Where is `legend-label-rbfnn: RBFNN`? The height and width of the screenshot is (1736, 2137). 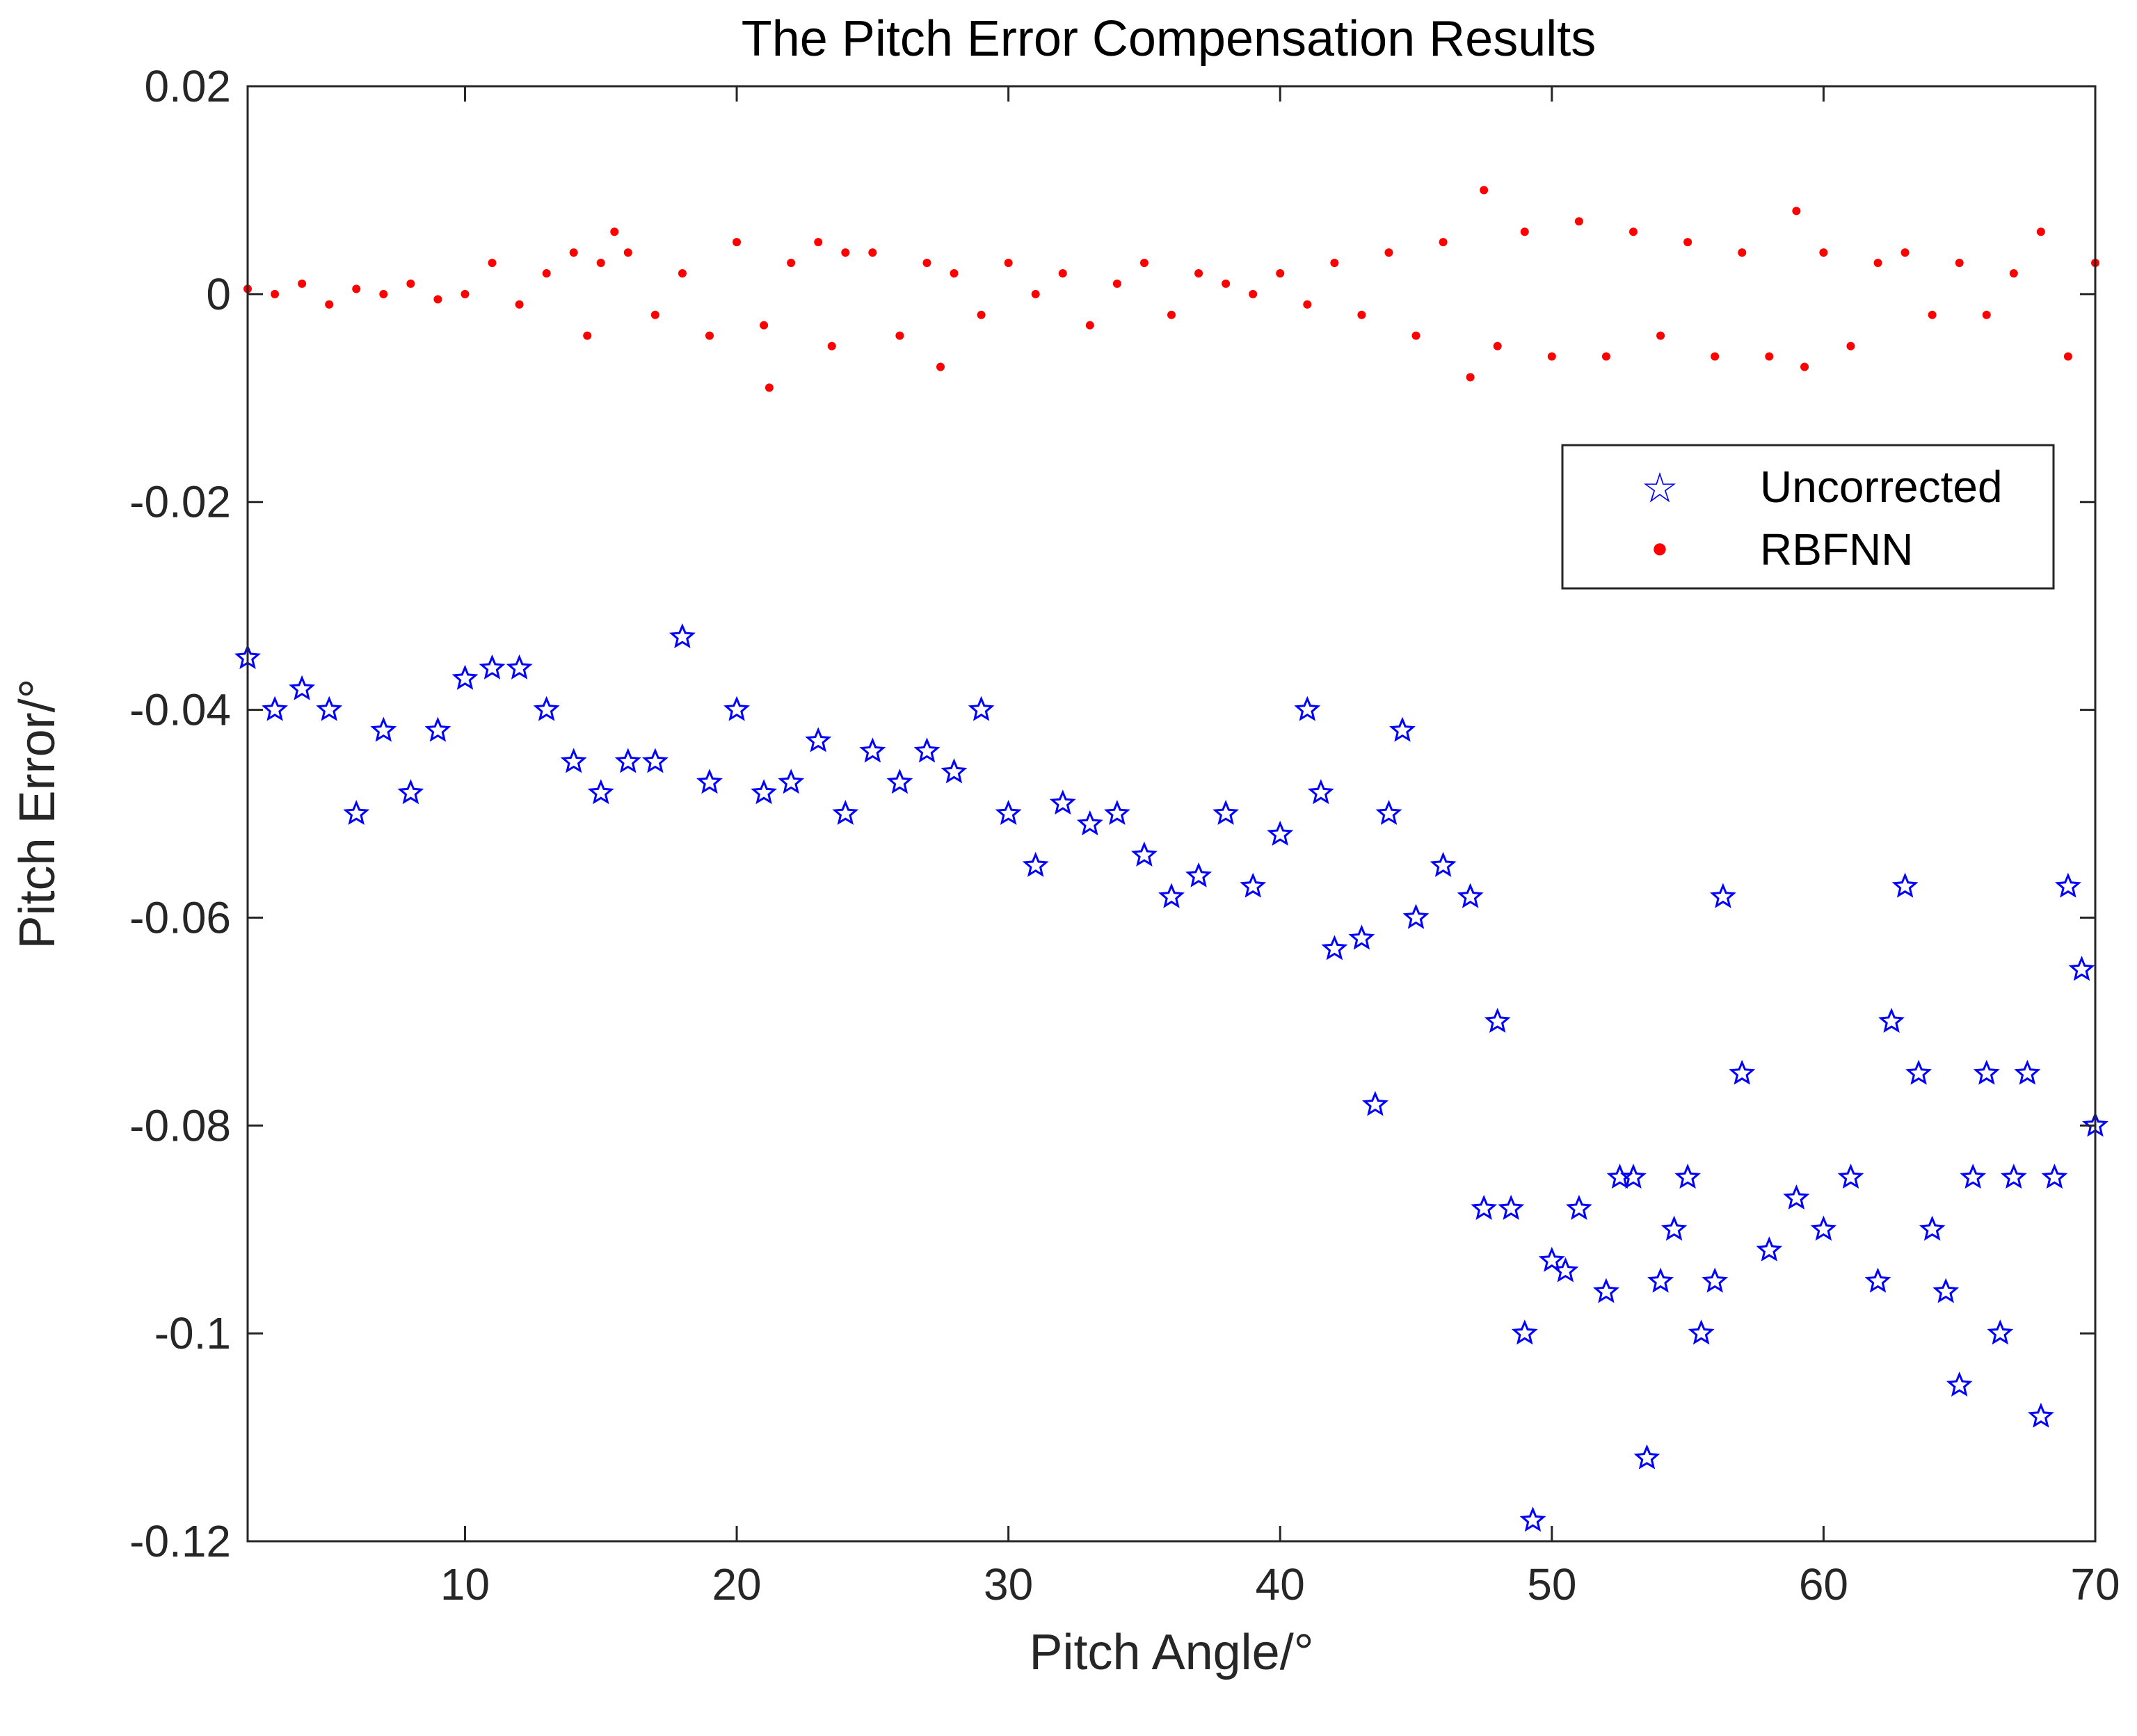 legend-label-rbfnn: RBFNN is located at coordinates (1836, 549).